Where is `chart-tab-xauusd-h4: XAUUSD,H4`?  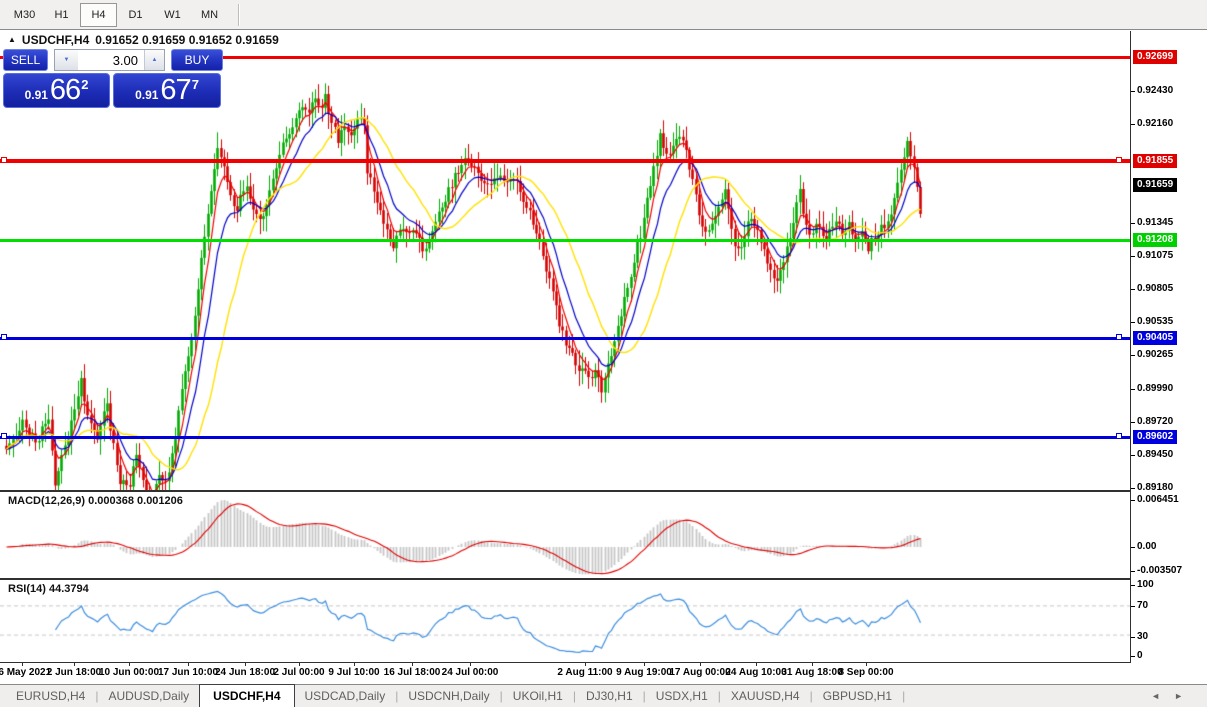 chart-tab-xauusd-h4: XAUUSD,H4 is located at coordinates (765, 696).